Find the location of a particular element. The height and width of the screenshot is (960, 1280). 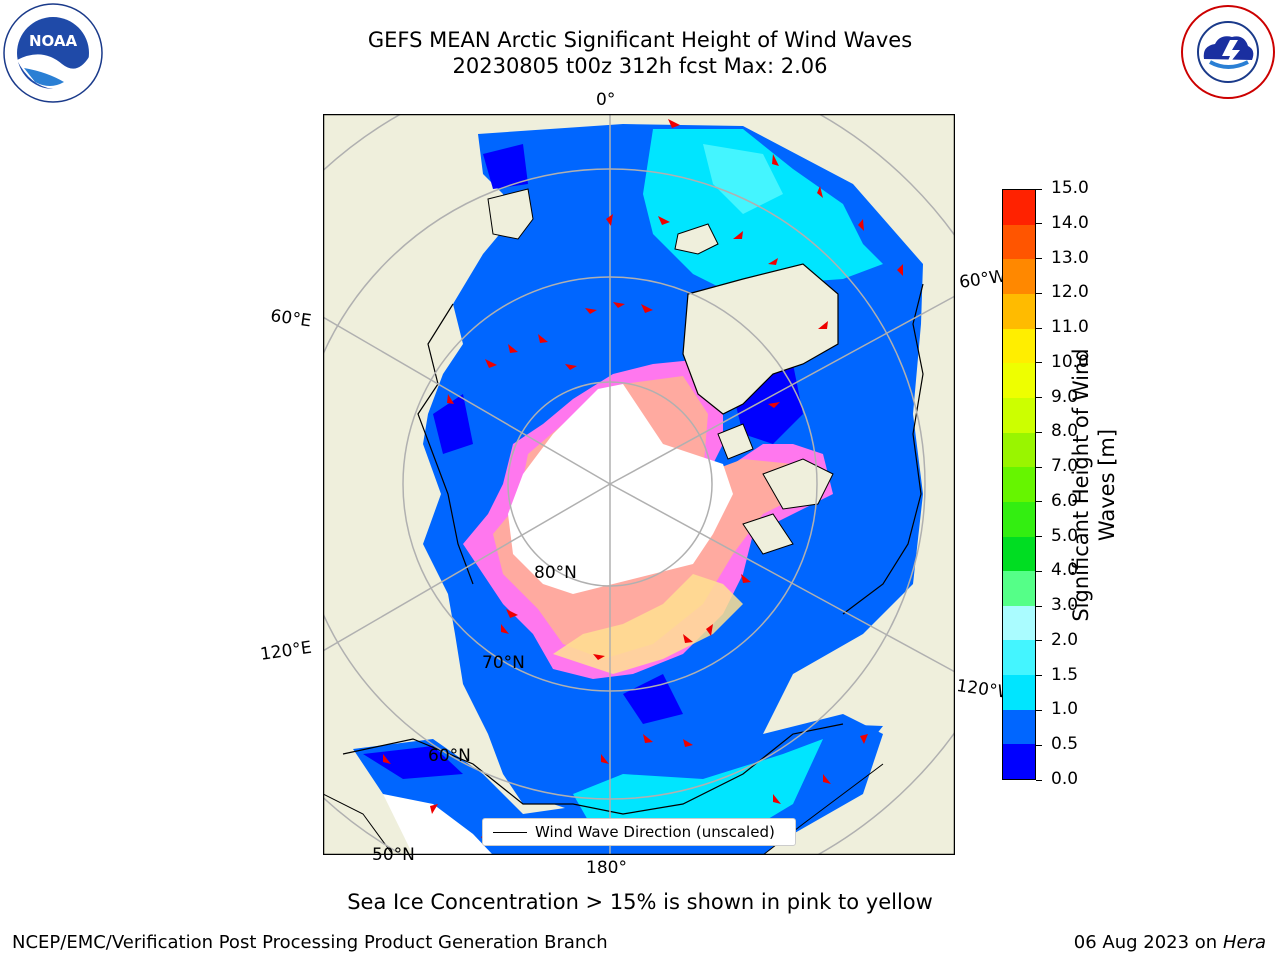

canadian-islands is located at coordinates (775, 489).